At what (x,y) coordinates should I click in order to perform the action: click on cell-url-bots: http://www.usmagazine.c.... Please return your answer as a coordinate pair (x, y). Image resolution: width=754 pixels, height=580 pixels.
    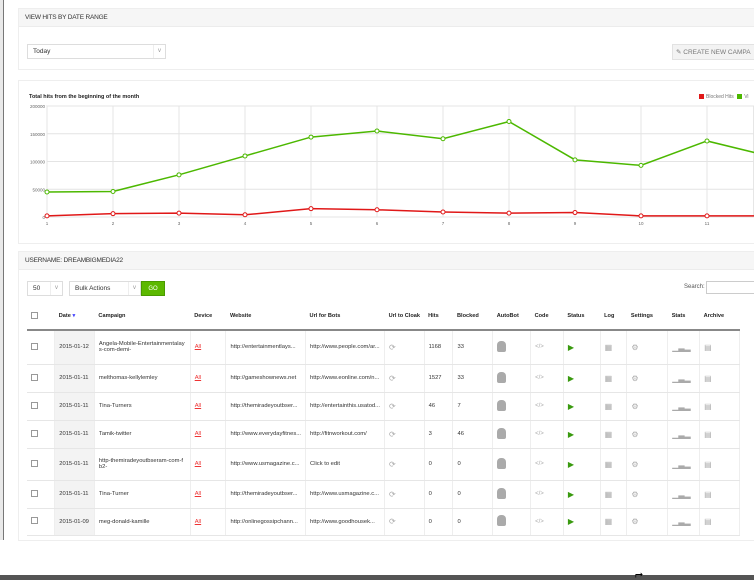
    Looking at the image, I should click on (345, 494).